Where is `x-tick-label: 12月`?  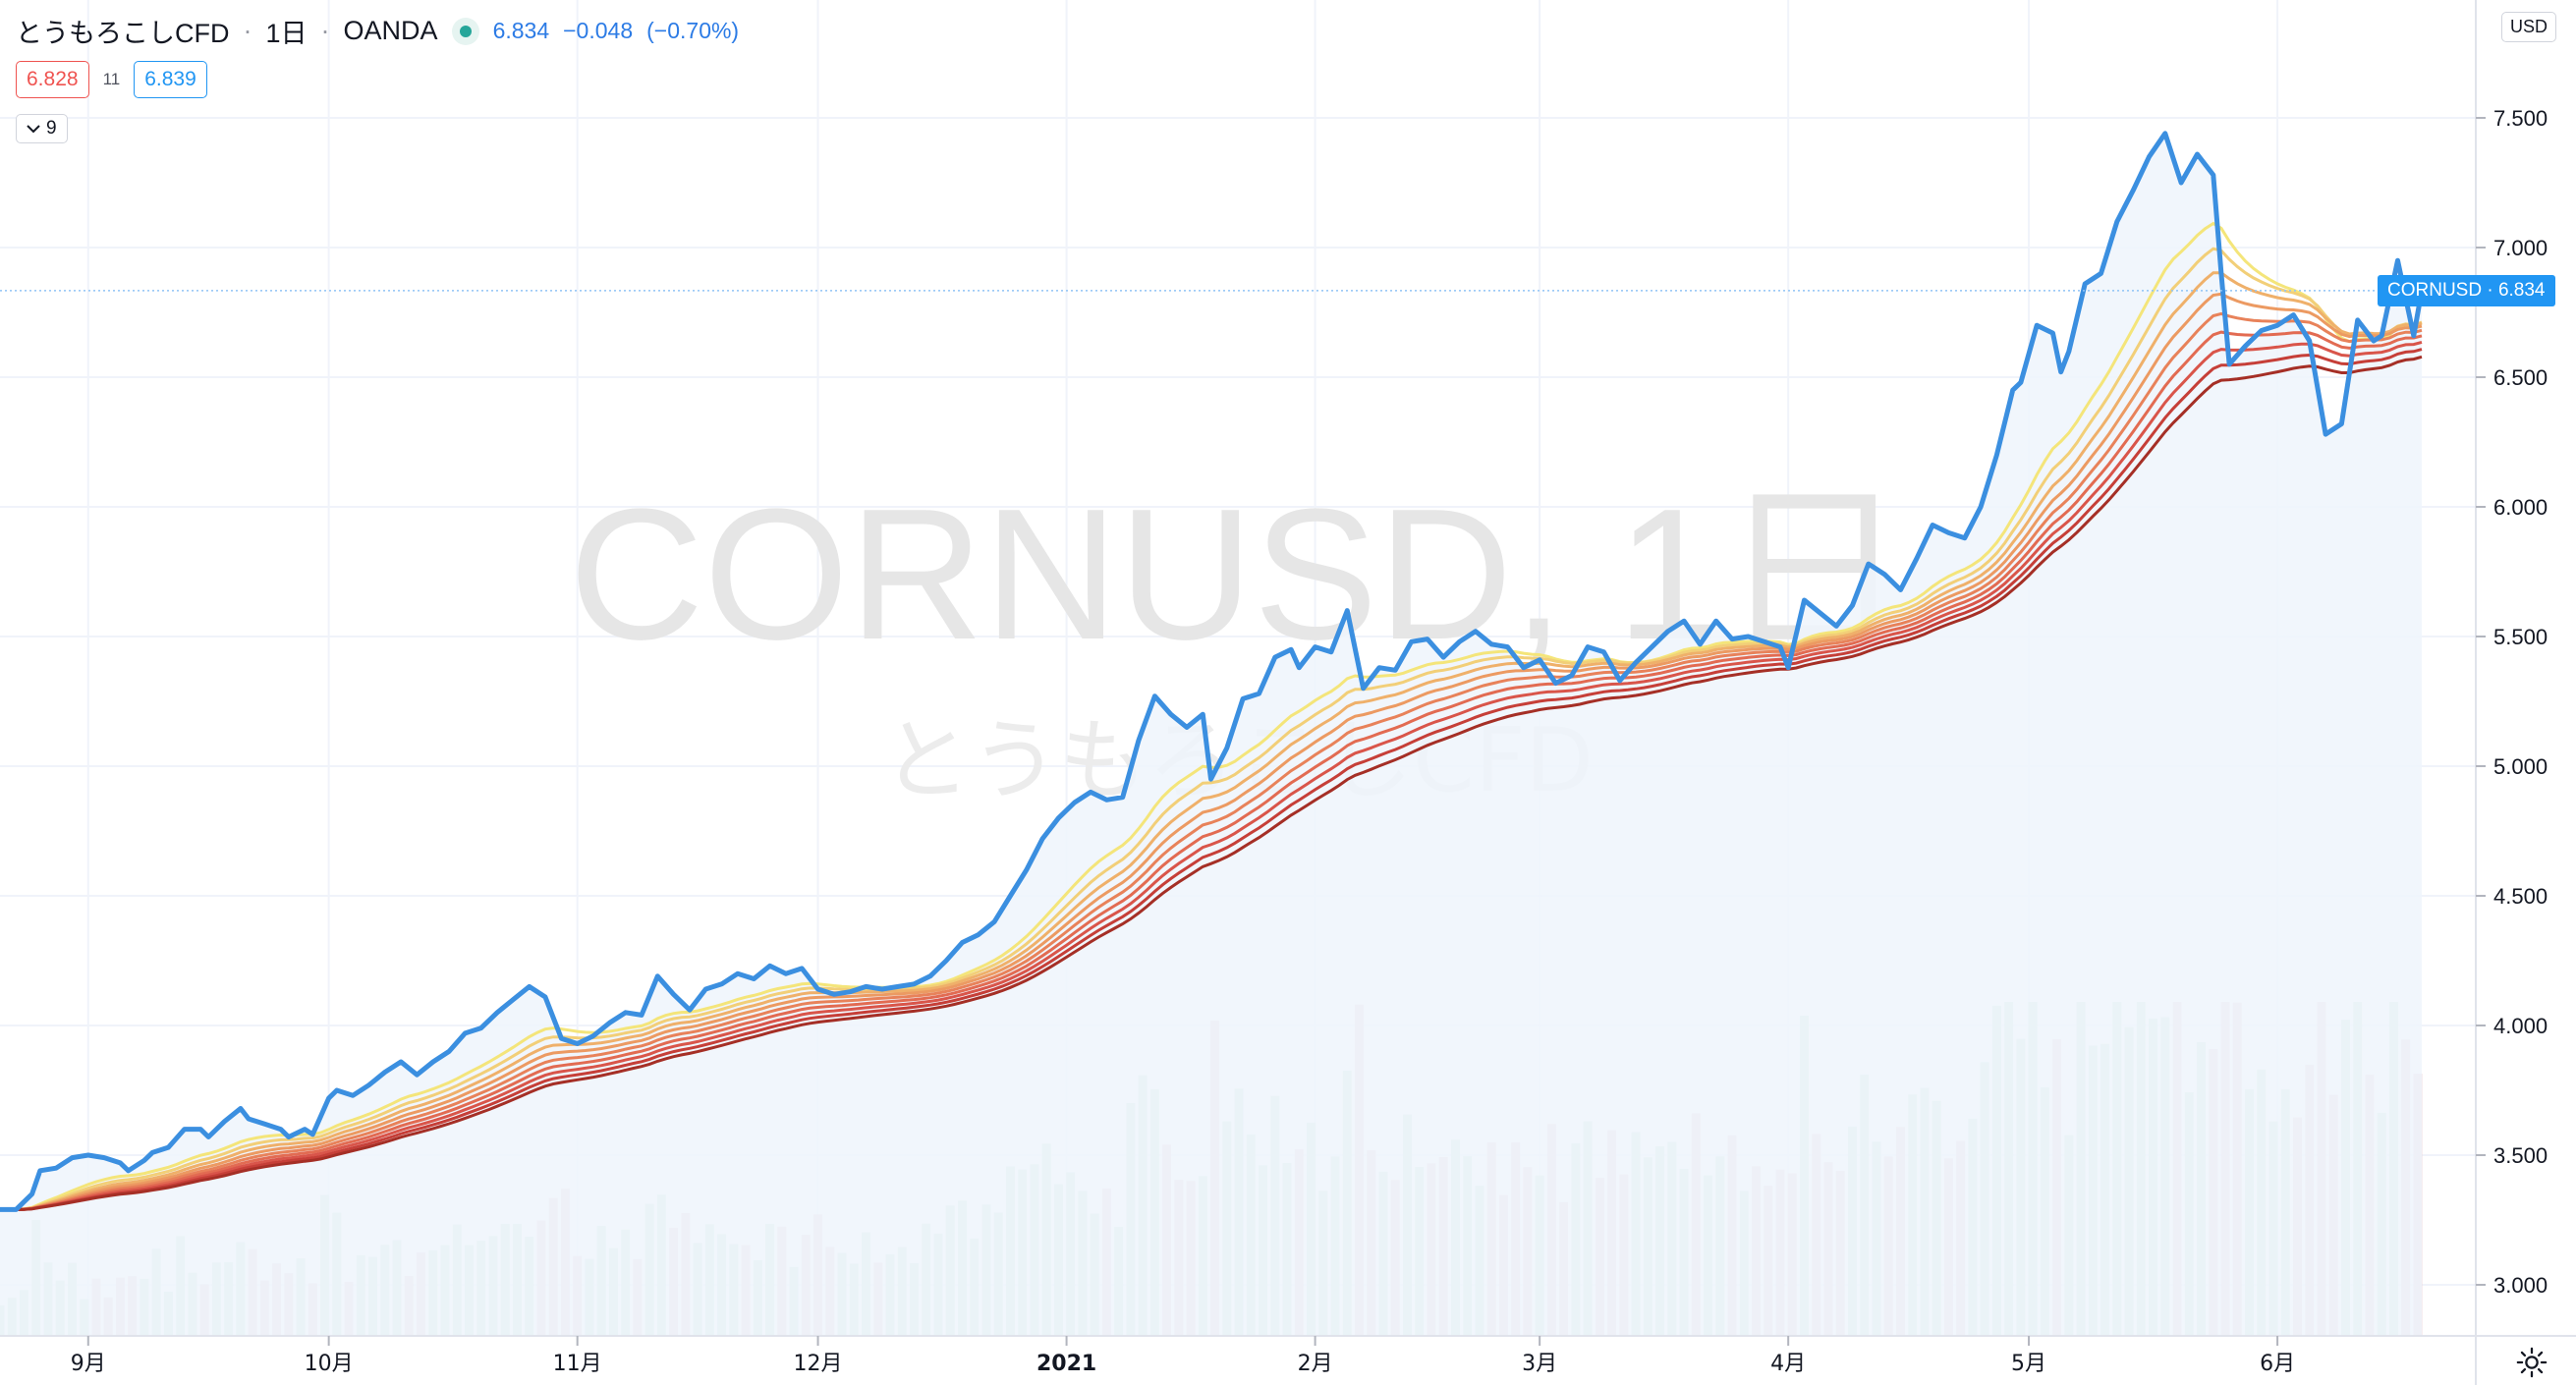
x-tick-label: 12月 is located at coordinates (818, 1364).